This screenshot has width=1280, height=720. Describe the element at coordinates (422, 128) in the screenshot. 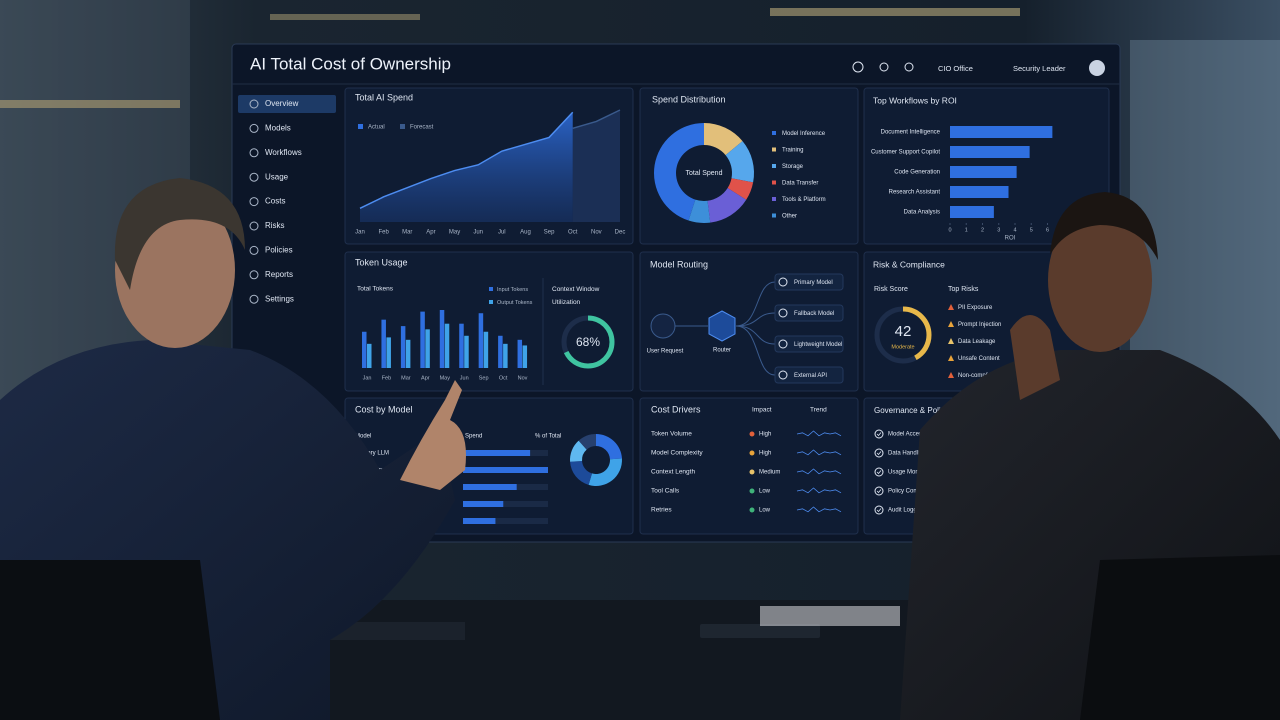

I see `legend-label: Forecast` at that location.